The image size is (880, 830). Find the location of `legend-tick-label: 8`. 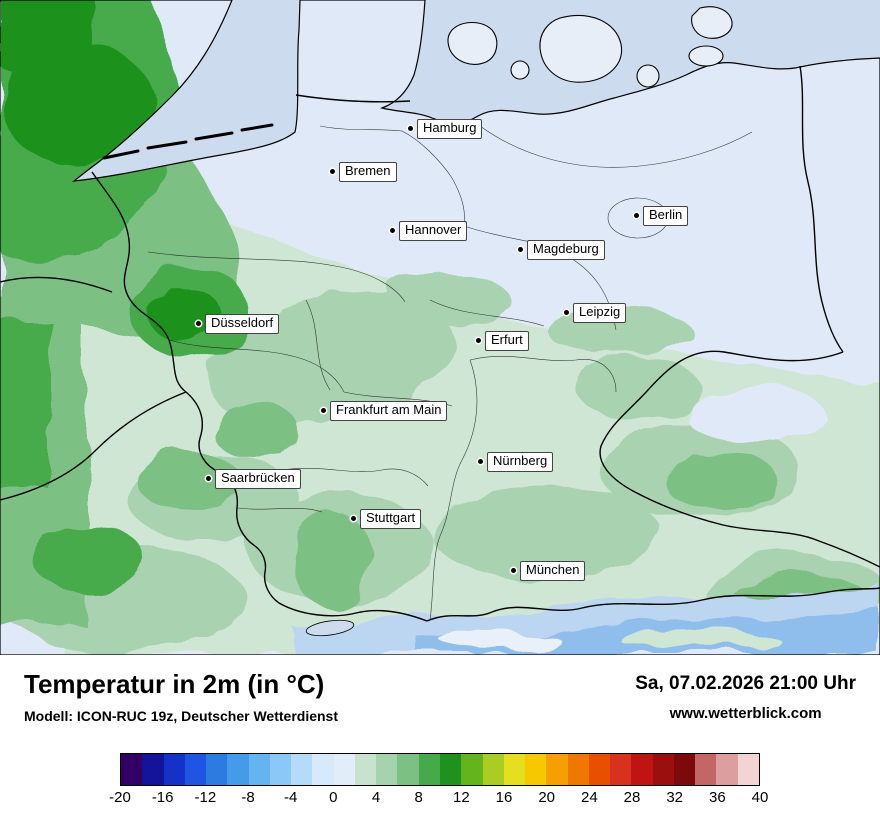

legend-tick-label: 8 is located at coordinates (418, 797).